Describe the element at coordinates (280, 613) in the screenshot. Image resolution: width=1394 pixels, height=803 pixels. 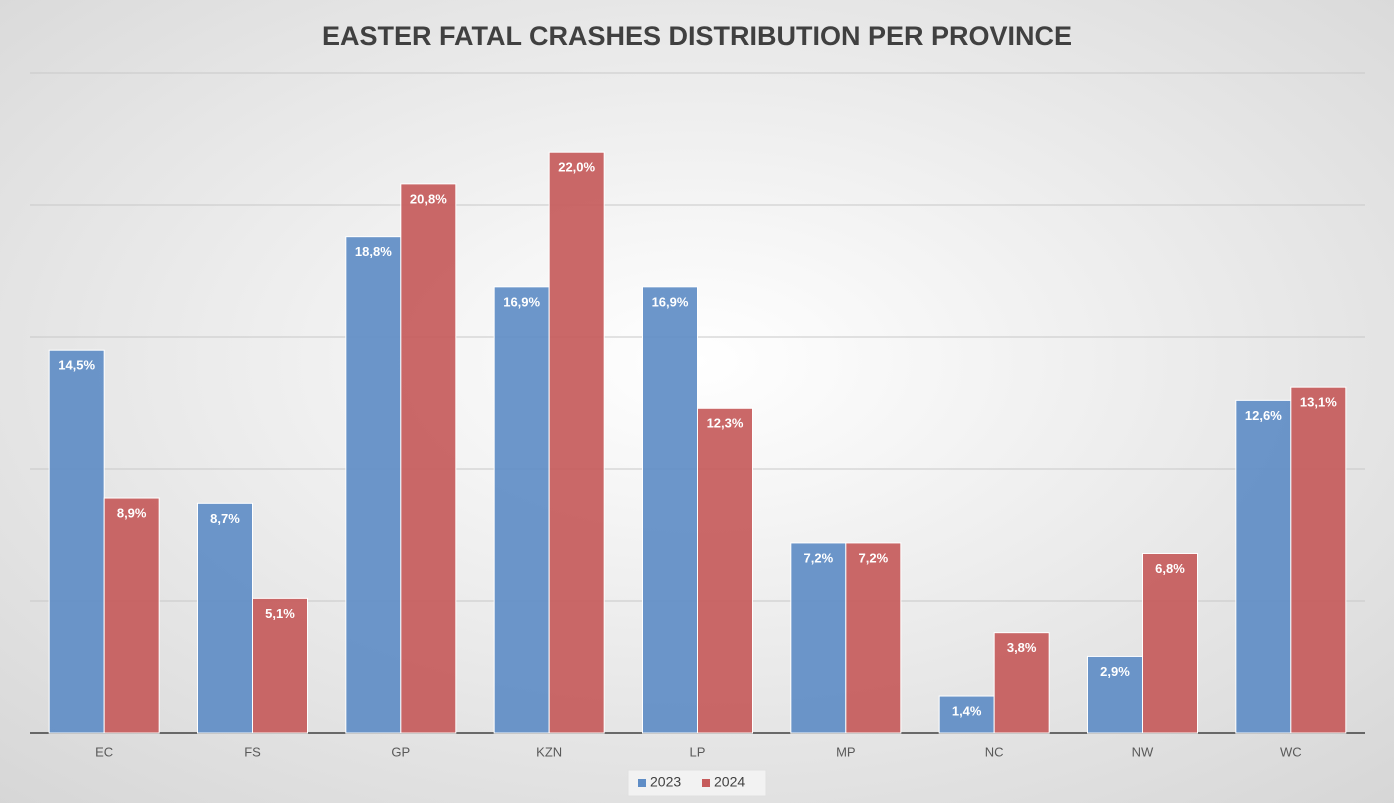
I see `data-label: 5,1%` at that location.